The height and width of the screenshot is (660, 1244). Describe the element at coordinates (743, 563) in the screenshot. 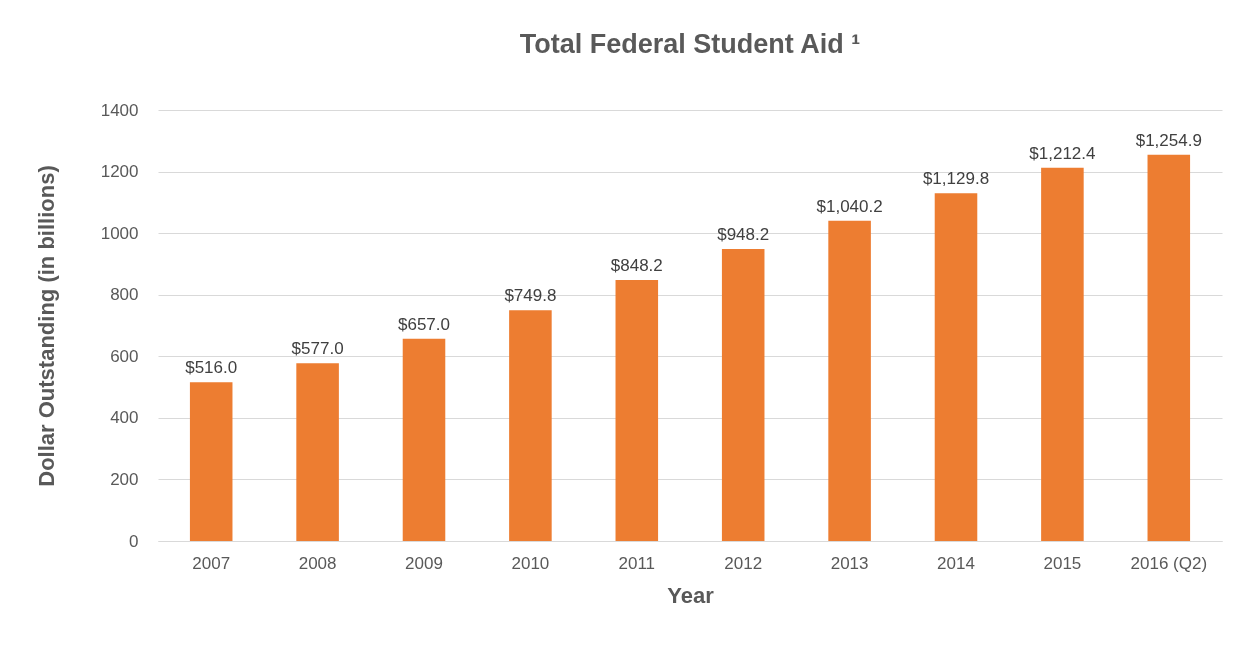

I see `x-tick-label: 2012` at that location.